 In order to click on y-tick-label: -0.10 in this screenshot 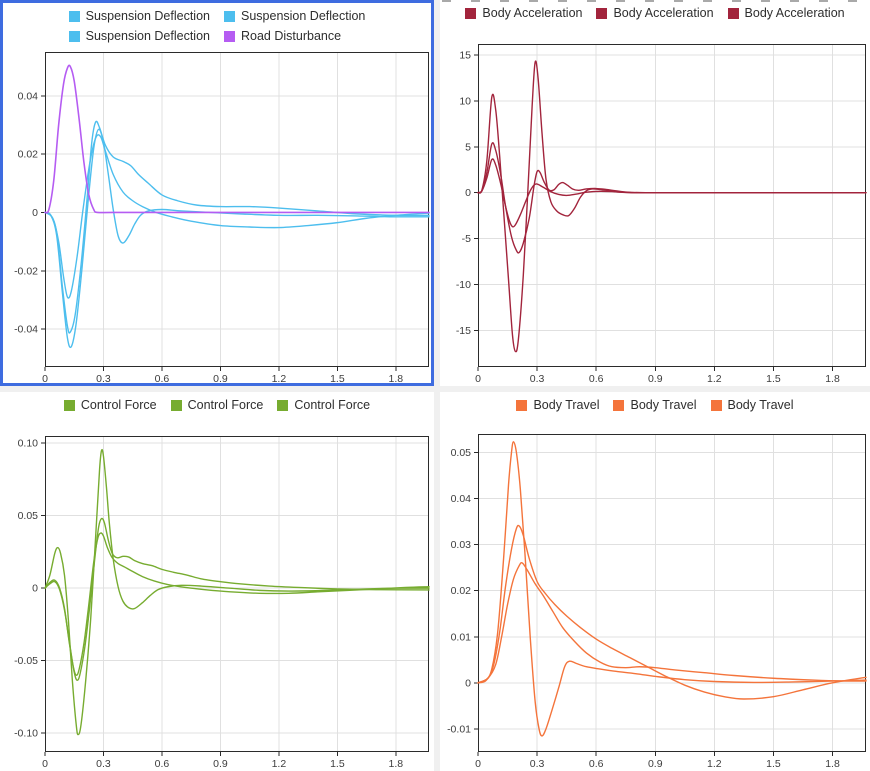, I will do `click(26, 734)`.